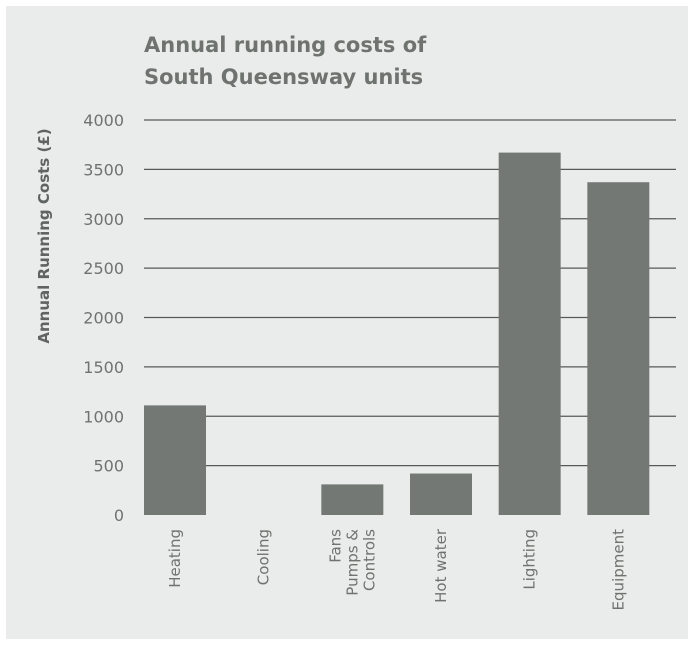  Describe the element at coordinates (335, 546) in the screenshot. I see `category-label-line: Fans` at that location.